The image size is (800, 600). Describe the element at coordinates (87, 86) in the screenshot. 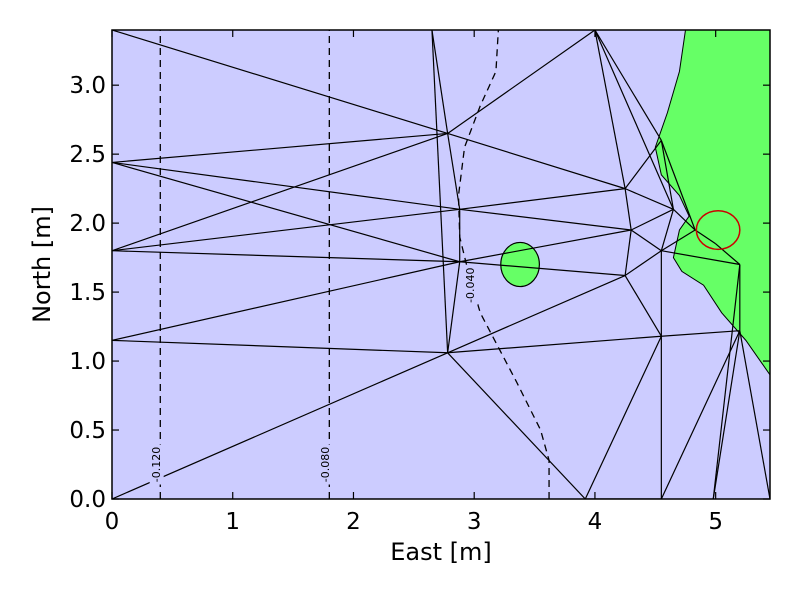

I see `y-tick-label: 3.0` at that location.